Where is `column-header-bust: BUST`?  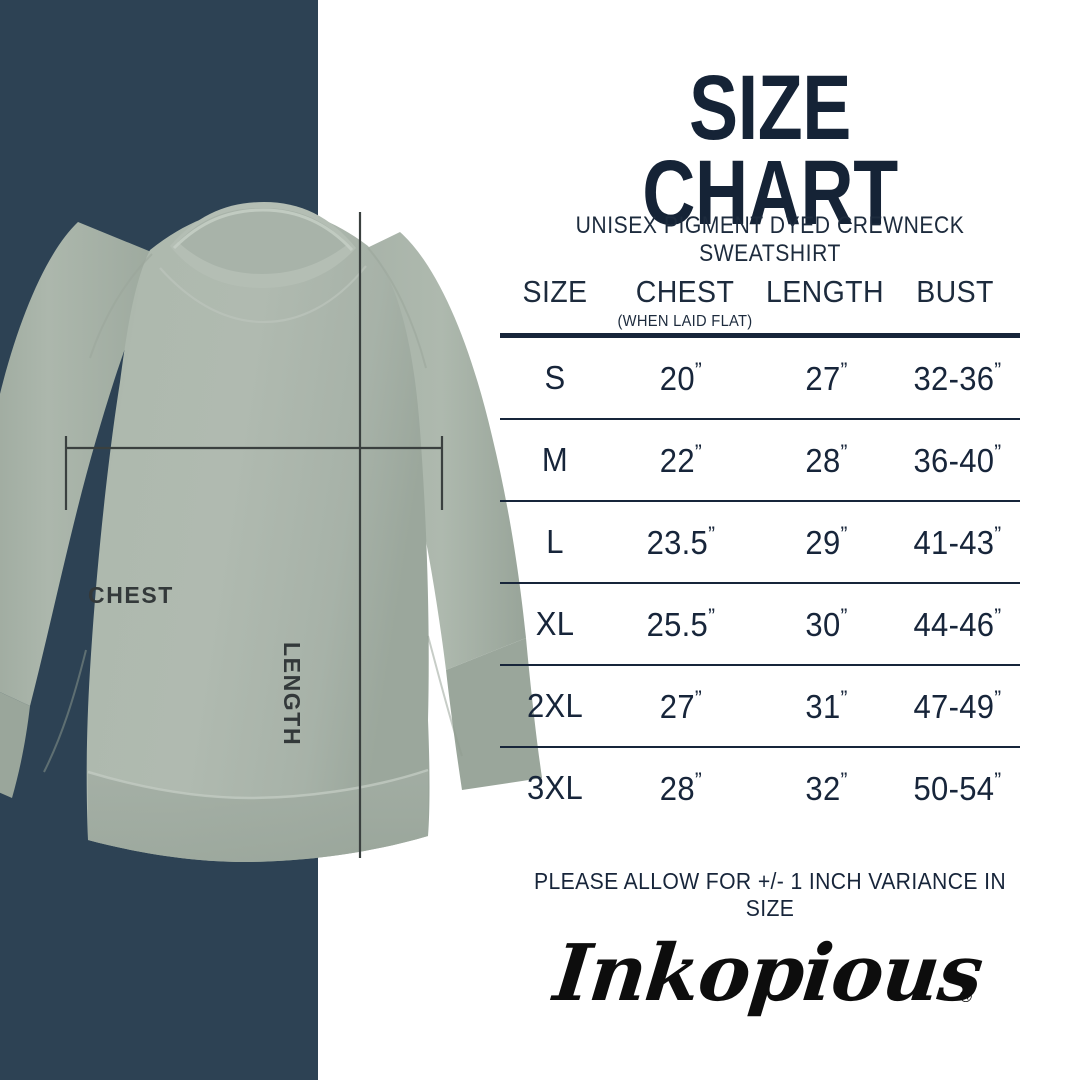 column-header-bust: BUST is located at coordinates (955, 303).